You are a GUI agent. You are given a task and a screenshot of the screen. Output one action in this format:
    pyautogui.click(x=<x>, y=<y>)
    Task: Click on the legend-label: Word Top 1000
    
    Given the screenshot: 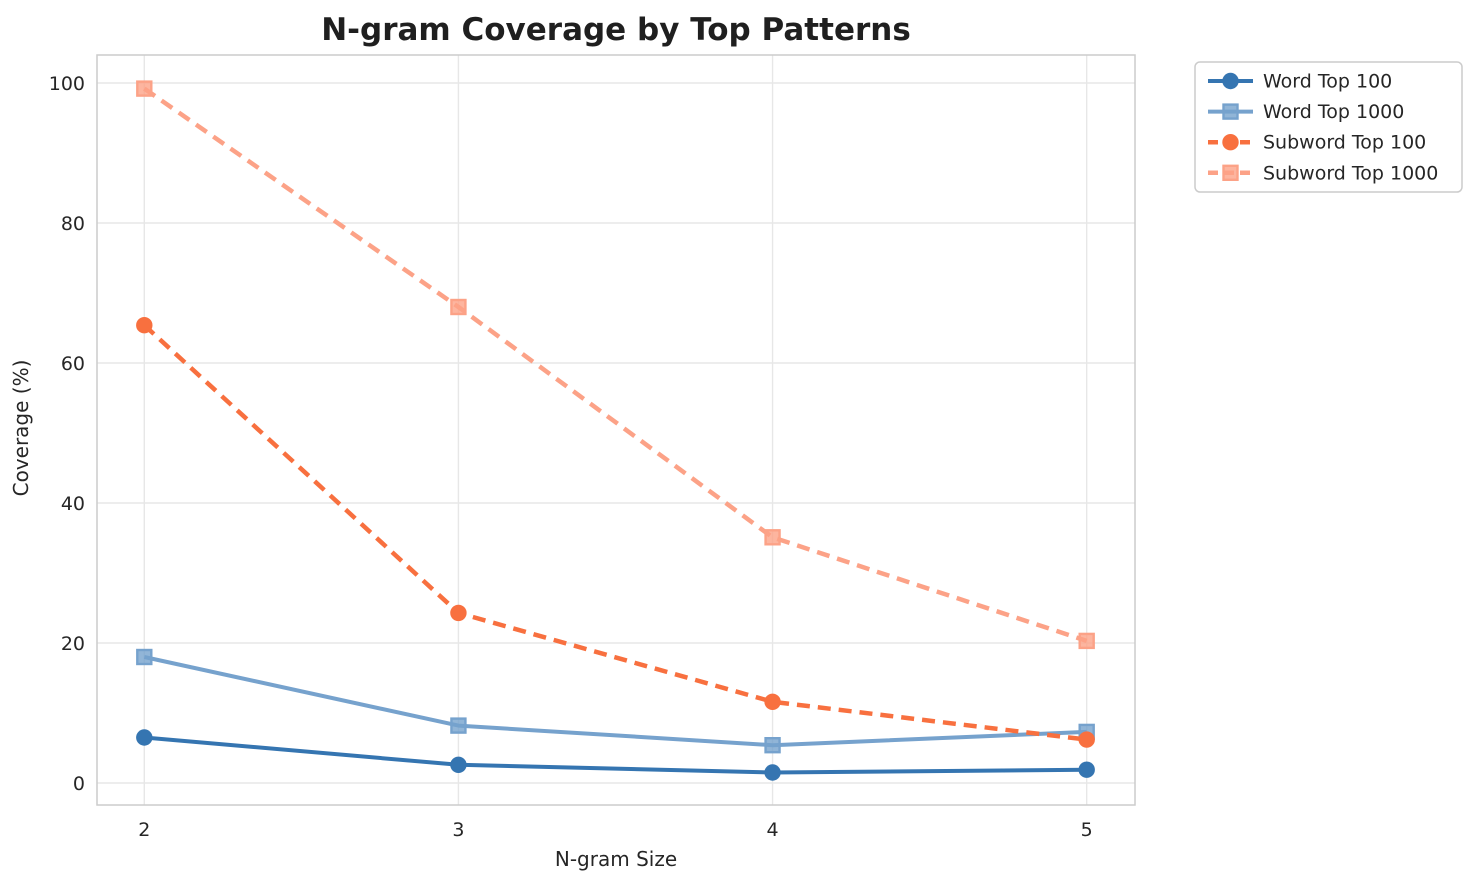 What is the action you would take?
    pyautogui.click(x=1333, y=112)
    